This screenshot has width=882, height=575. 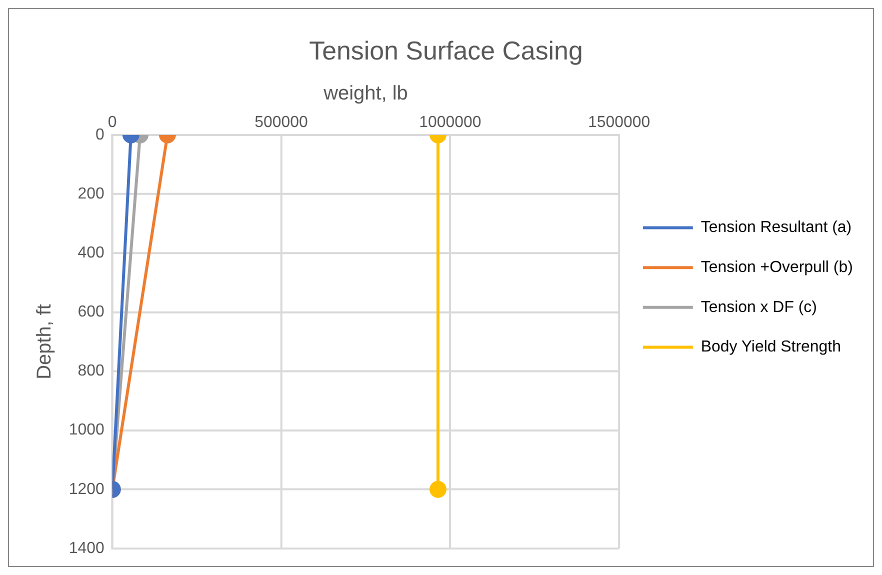 I want to click on y-tick-label: 200, so click(x=91, y=193).